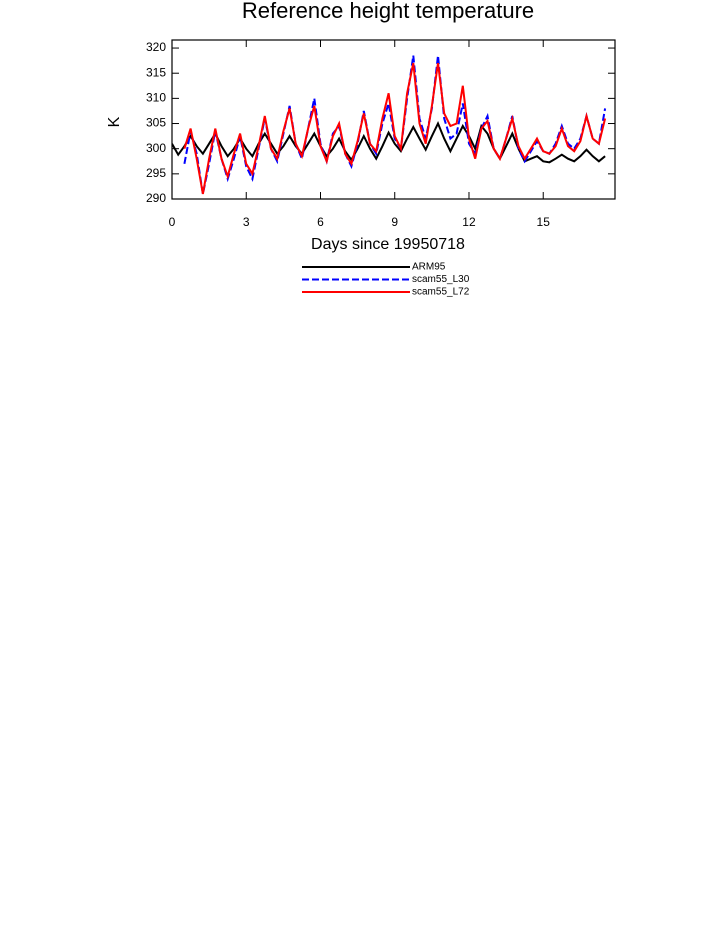  Describe the element at coordinates (441, 279) in the screenshot. I see `legend-label: scam55_L30` at that location.